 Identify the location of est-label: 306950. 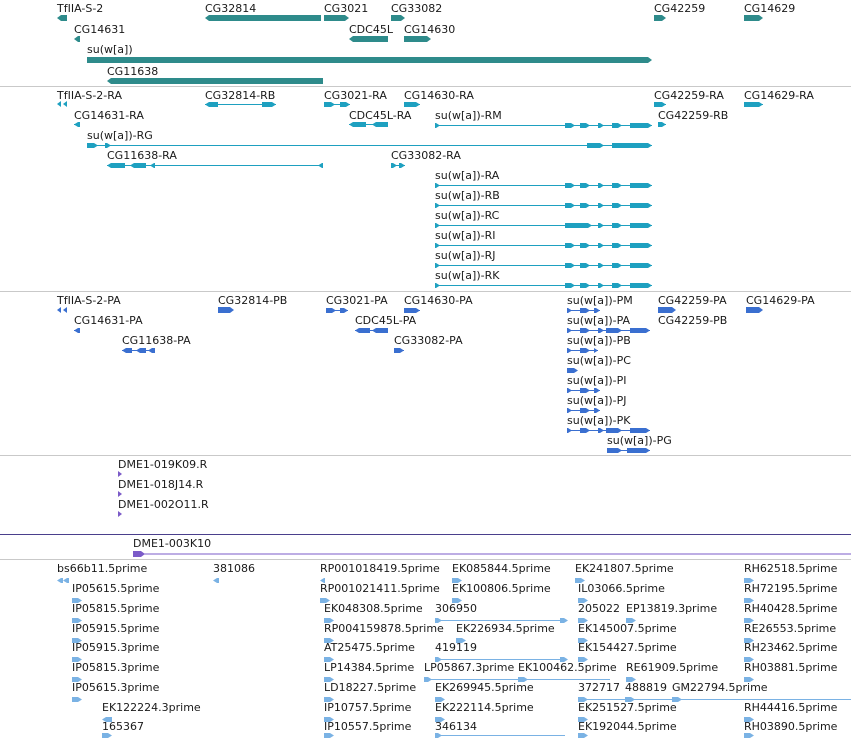
(456, 608).